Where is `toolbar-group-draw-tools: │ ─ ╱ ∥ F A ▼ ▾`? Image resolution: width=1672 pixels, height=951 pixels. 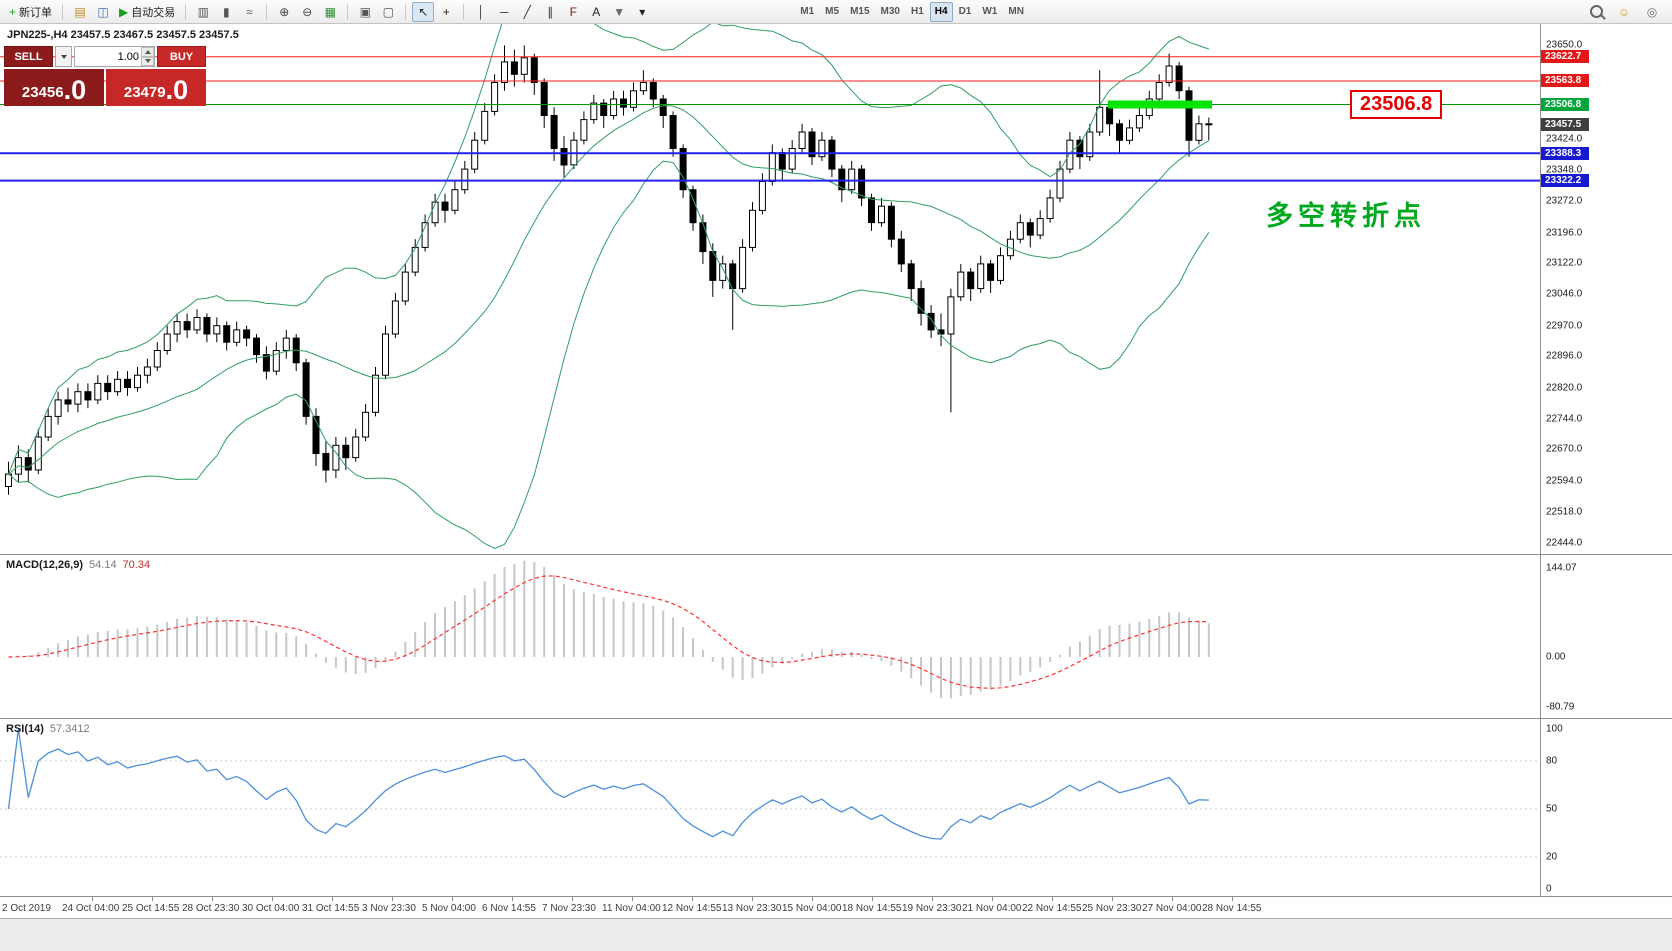
toolbar-group-draw-tools: │ ─ ╱ ∥ F A ▼ ▾ is located at coordinates (561, 12).